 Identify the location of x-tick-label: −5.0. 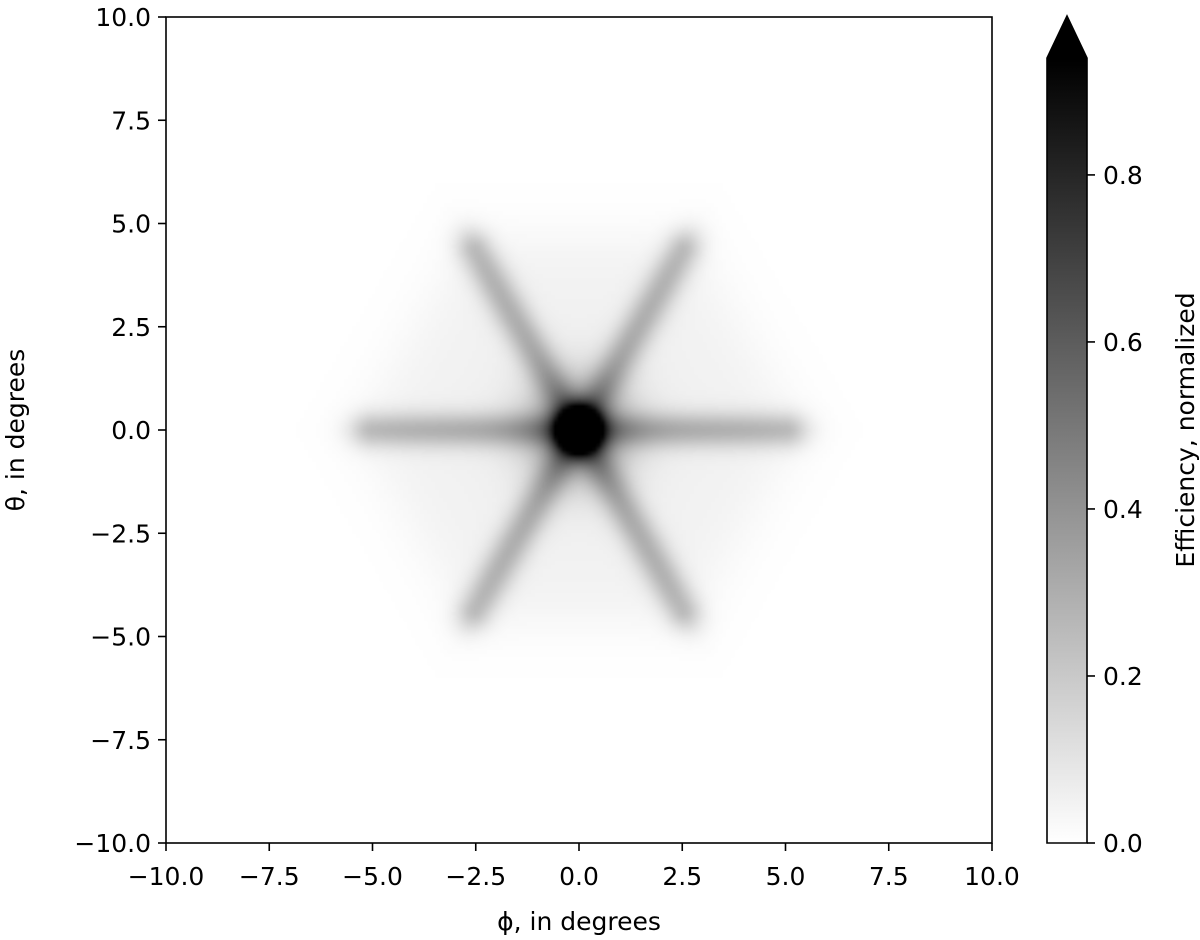
(372, 876).